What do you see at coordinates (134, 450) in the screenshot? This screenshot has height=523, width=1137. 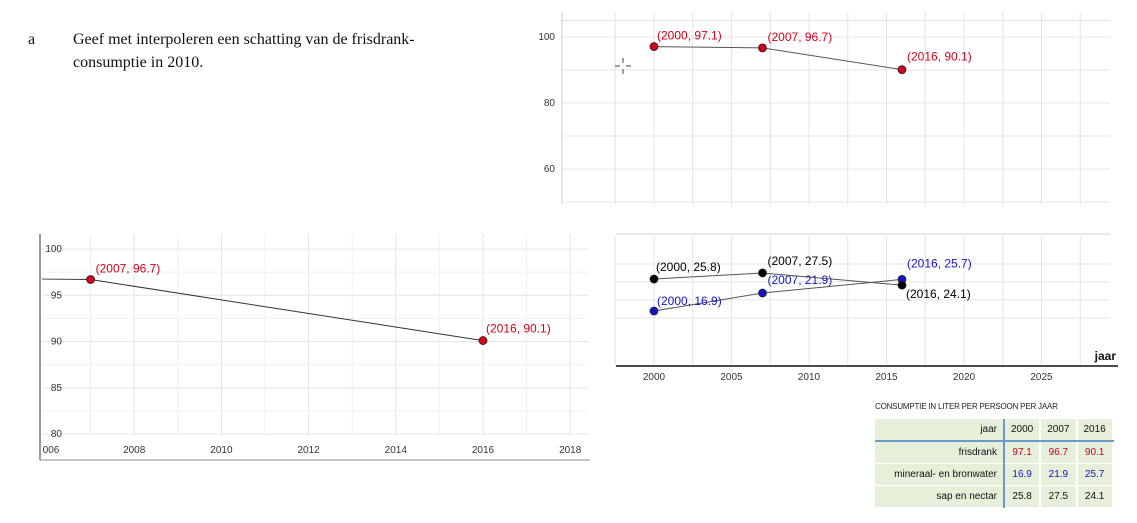 I see `x-tick-label: 2008` at bounding box center [134, 450].